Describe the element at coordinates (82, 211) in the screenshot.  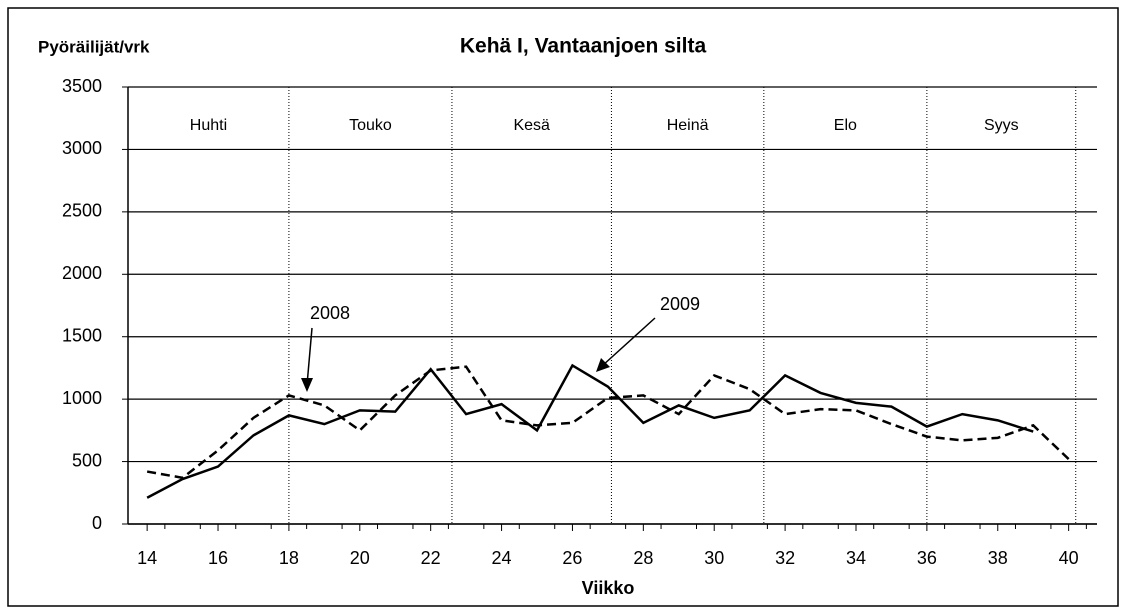
I see `y-tick-label: 2500` at that location.